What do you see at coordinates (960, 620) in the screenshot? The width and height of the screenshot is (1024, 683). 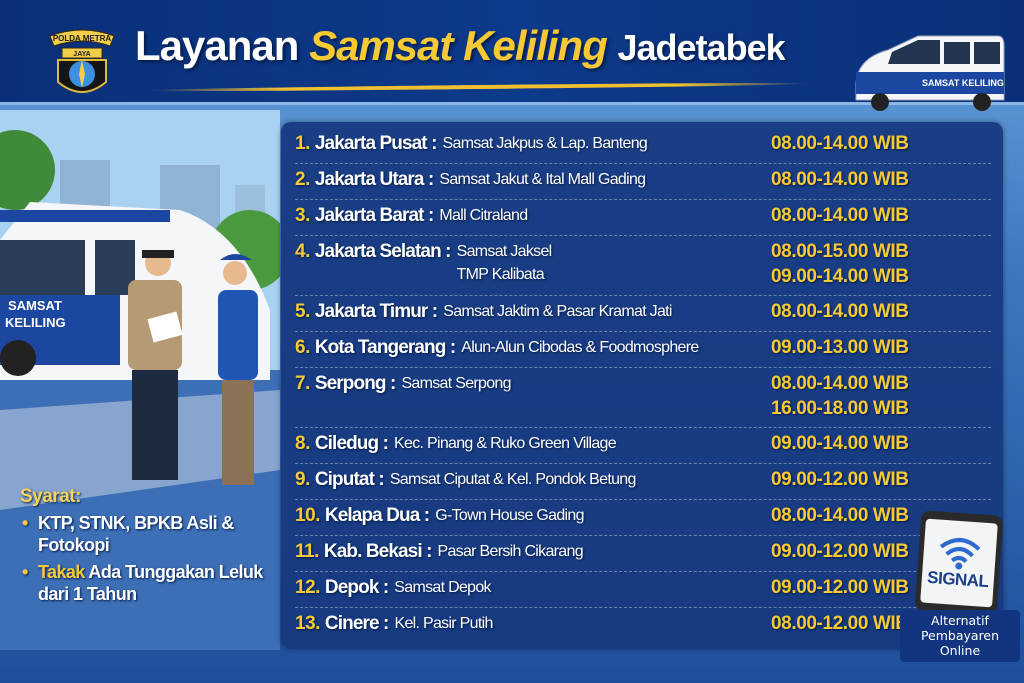 I see `caption-line: Alternatif` at bounding box center [960, 620].